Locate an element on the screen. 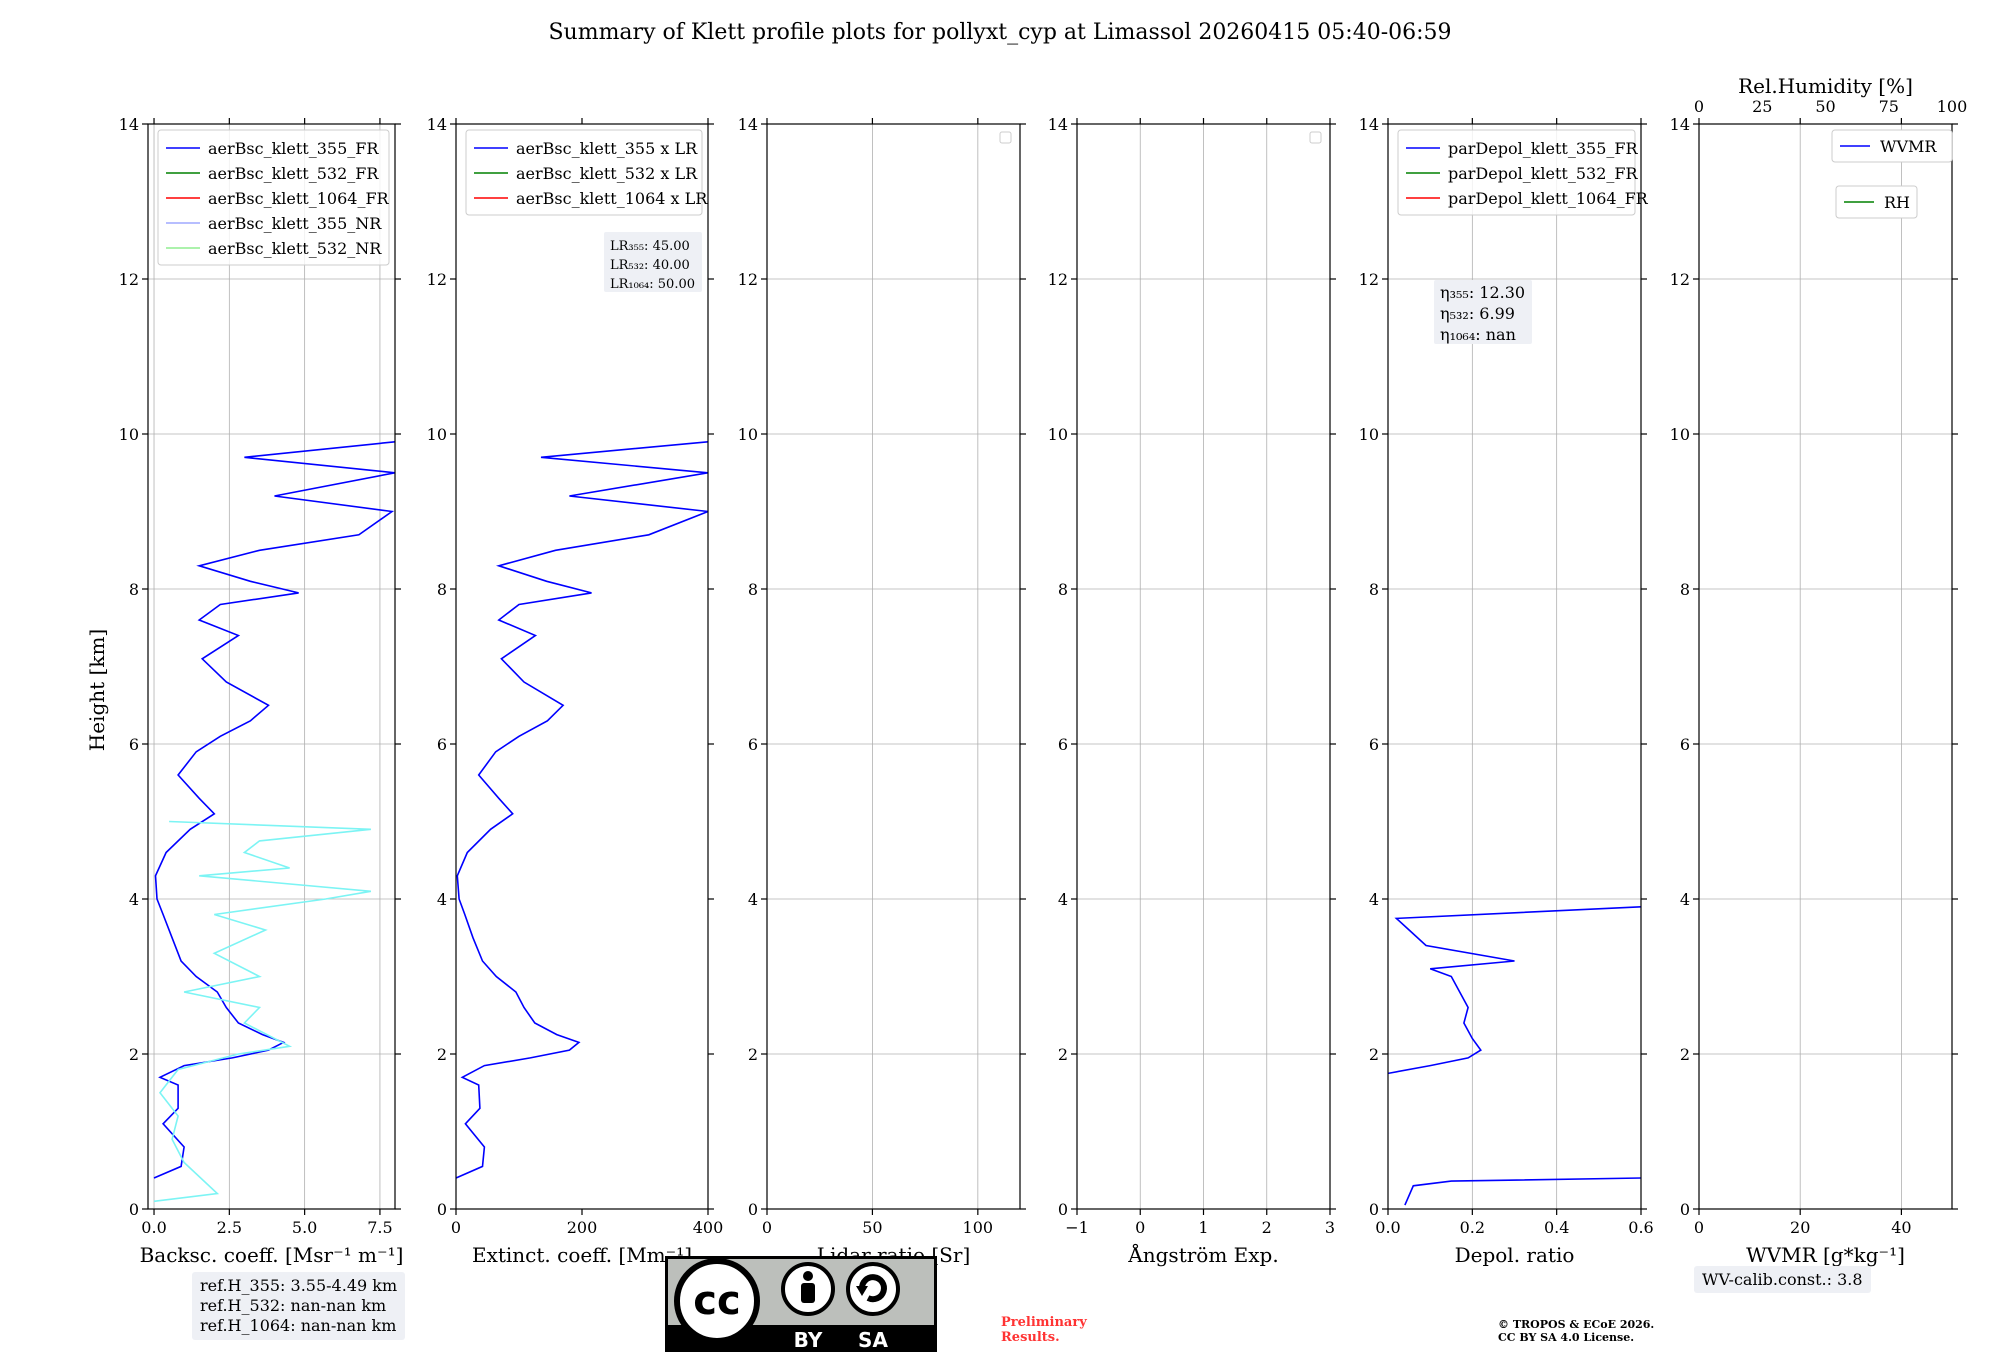  x-axis-label: Backsc. coeff. [Msr⁻¹ m⁻¹] is located at coordinates (272, 1255).